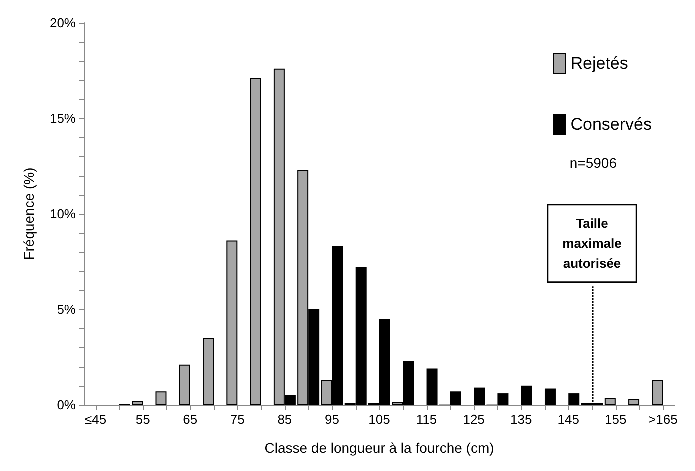 The height and width of the screenshot is (471, 695). Describe the element at coordinates (143, 419) in the screenshot. I see `x-tick-label: 55` at that location.